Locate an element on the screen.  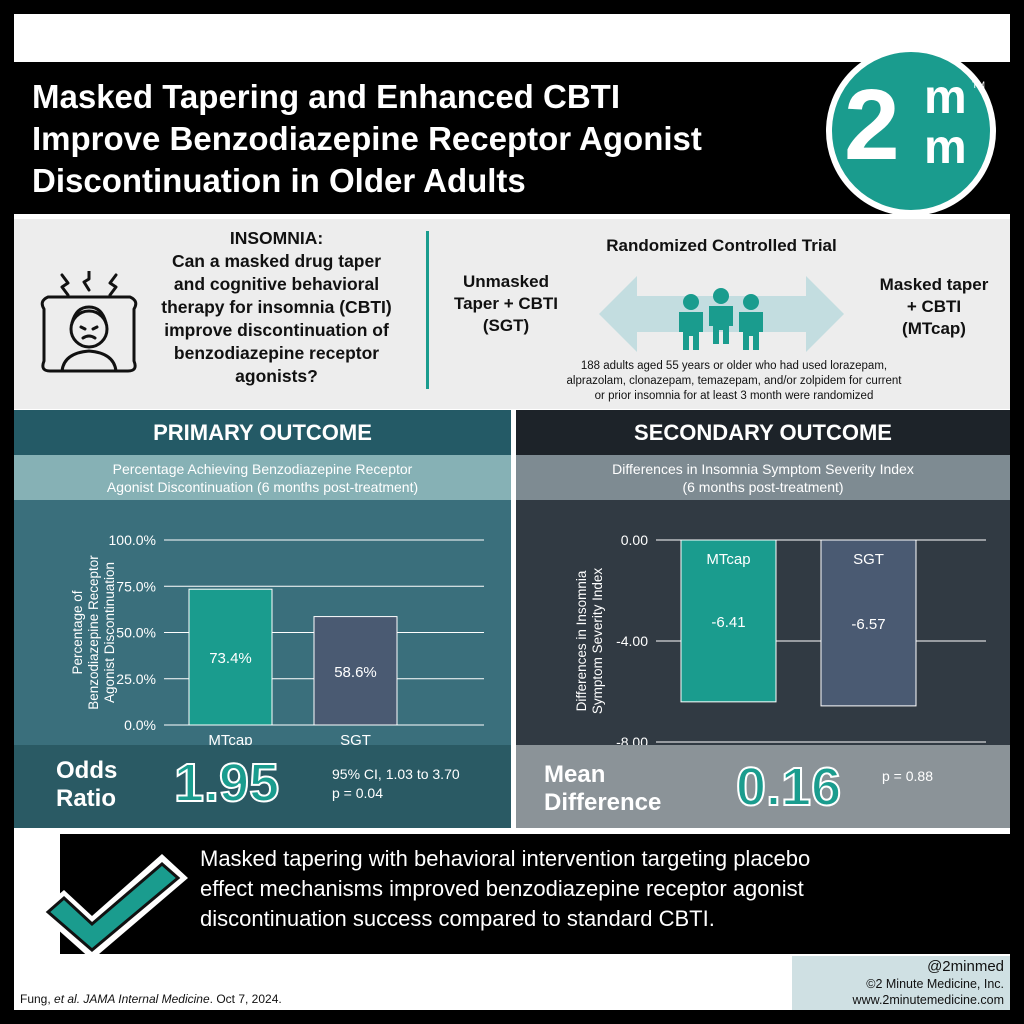
stat-label-line: Mean is located at coordinates (575, 774).